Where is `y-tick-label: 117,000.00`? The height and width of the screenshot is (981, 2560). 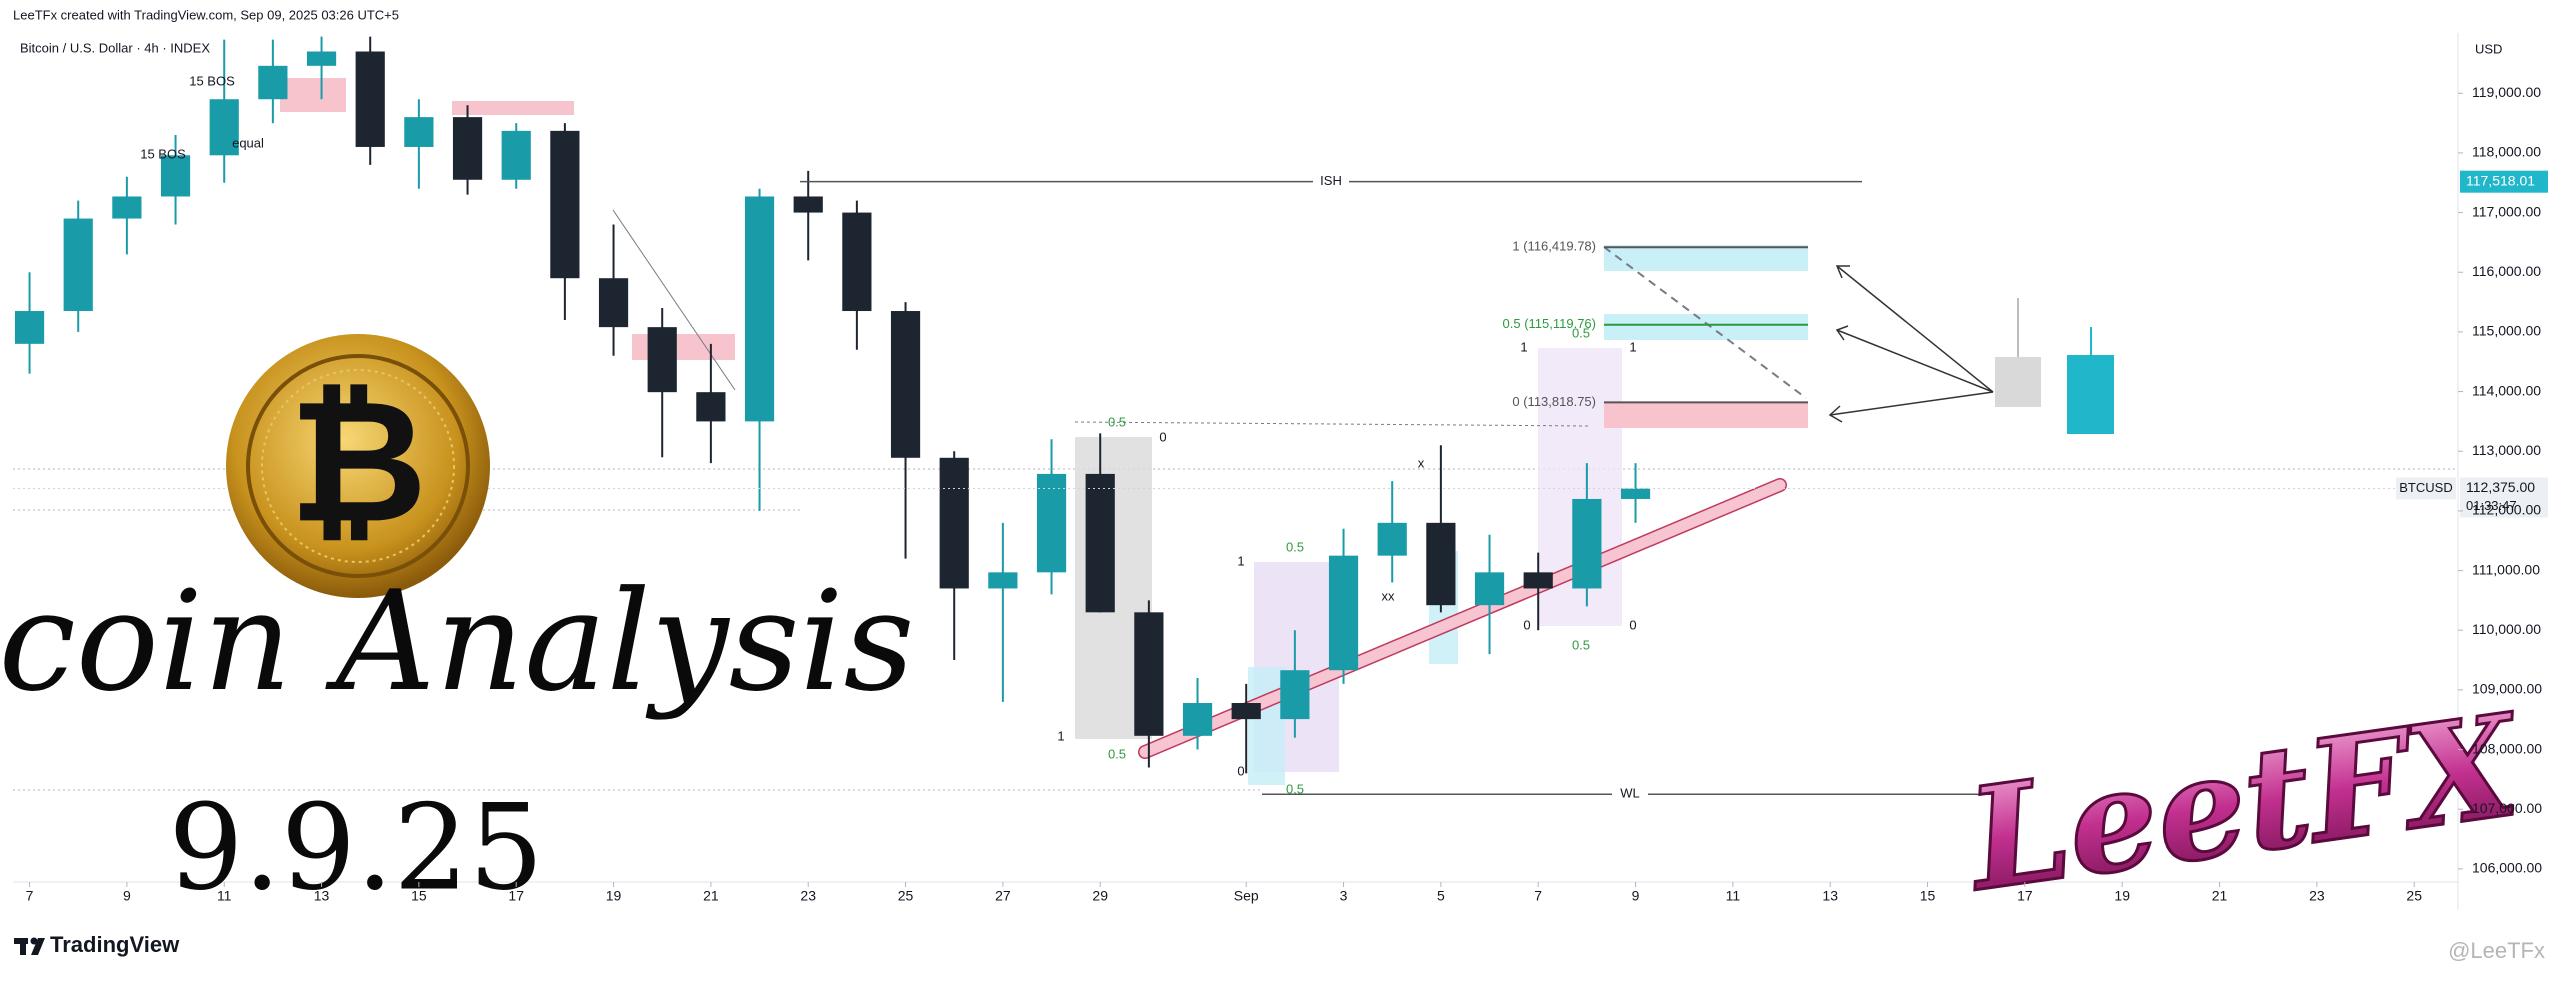 y-tick-label: 117,000.00 is located at coordinates (2506, 211).